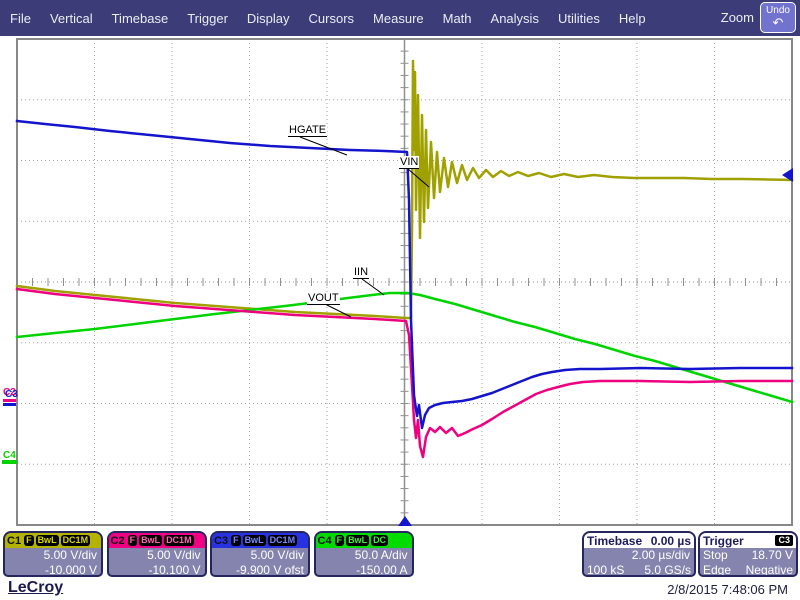  What do you see at coordinates (117, 540) in the screenshot?
I see `channel-id-label: C2` at bounding box center [117, 540].